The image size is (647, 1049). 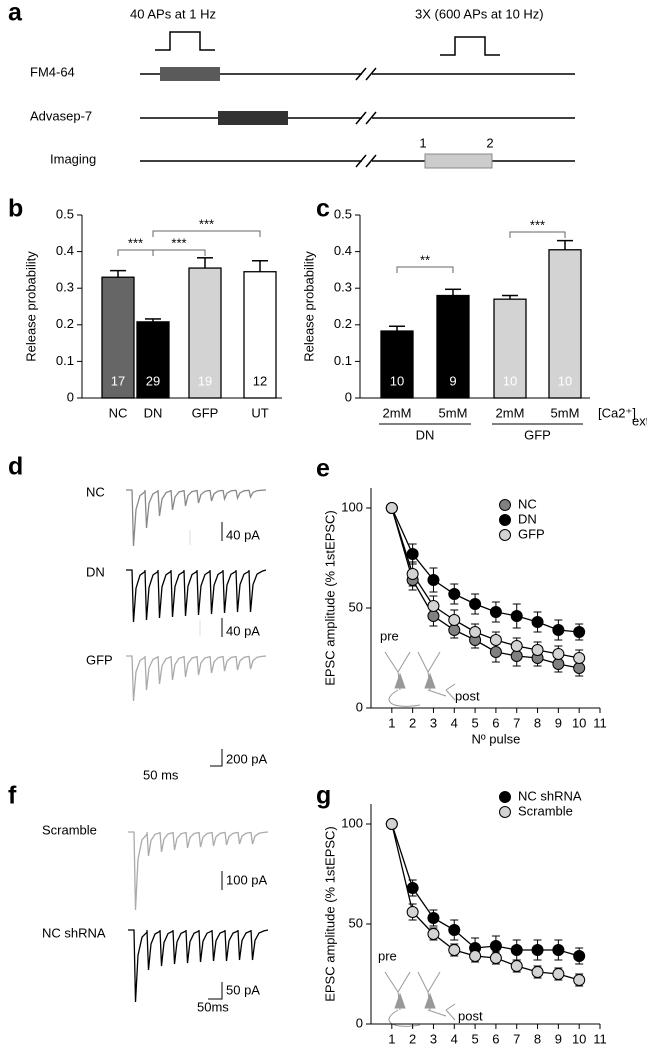 I want to click on x-tick-label: 3, so click(x=433, y=722).